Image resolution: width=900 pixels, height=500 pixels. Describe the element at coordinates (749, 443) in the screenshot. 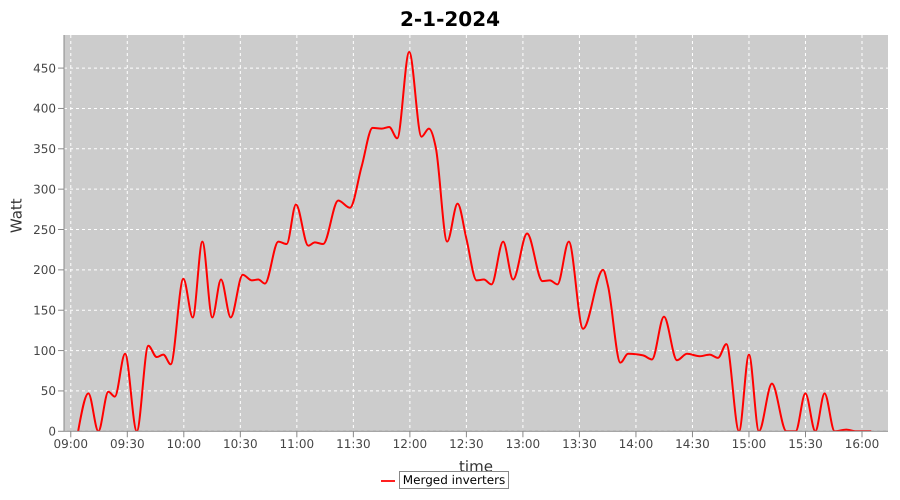

I see `x-tick-label: 15:00` at that location.